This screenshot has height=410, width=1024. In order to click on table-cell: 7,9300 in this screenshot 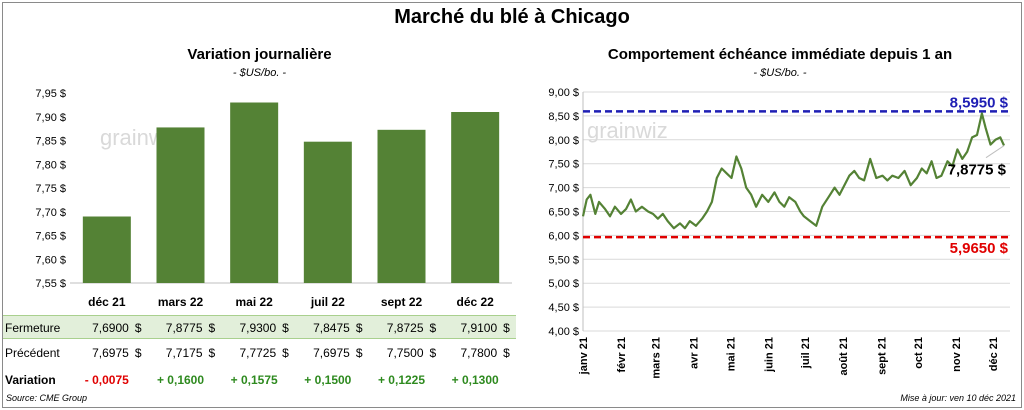, I will do `click(258, 328)`.